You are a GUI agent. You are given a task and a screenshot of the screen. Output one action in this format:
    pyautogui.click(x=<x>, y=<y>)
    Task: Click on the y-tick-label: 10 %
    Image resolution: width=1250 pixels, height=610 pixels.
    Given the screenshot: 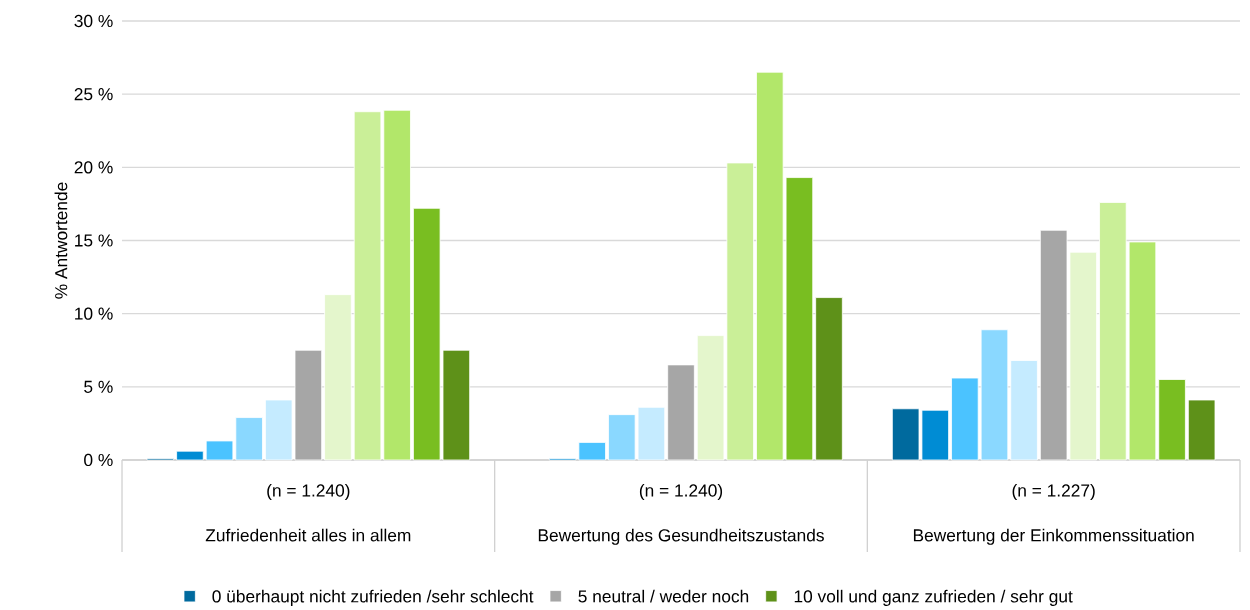 What is the action you would take?
    pyautogui.click(x=94, y=313)
    